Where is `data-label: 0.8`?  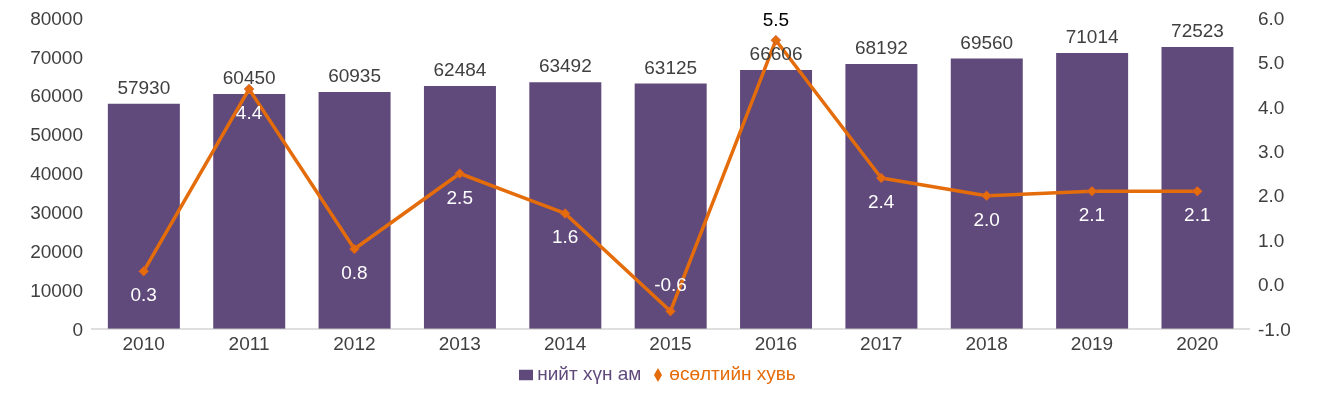 data-label: 0.8 is located at coordinates (354, 273).